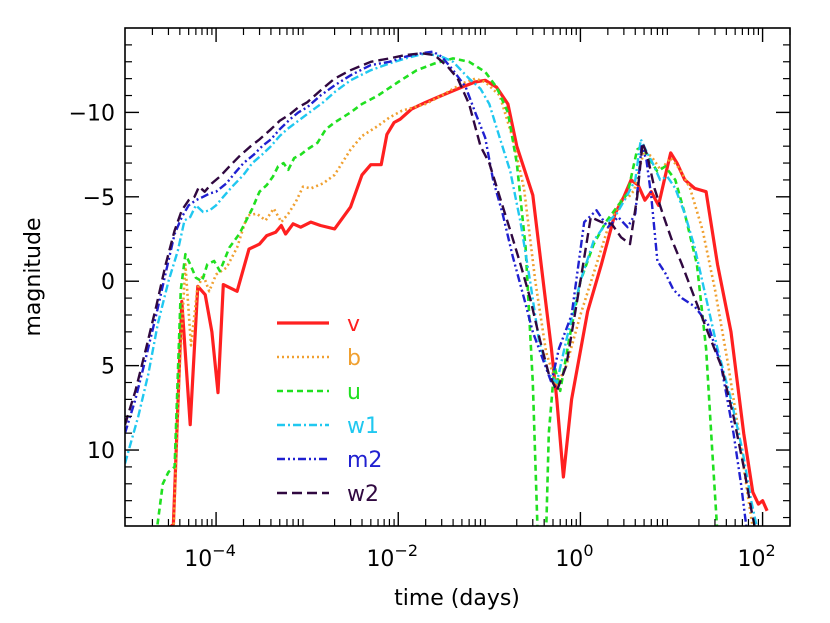 This screenshot has height=623, width=830. What do you see at coordinates (364, 460) in the screenshot?
I see `legend-label-m2: m2` at bounding box center [364, 460].